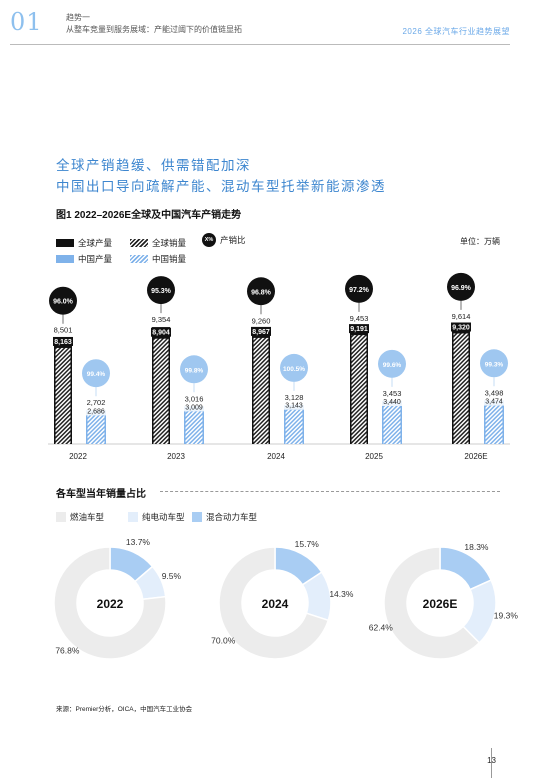 The image size is (540, 780). I want to click on label-global-sales: 9,320, so click(461, 328).